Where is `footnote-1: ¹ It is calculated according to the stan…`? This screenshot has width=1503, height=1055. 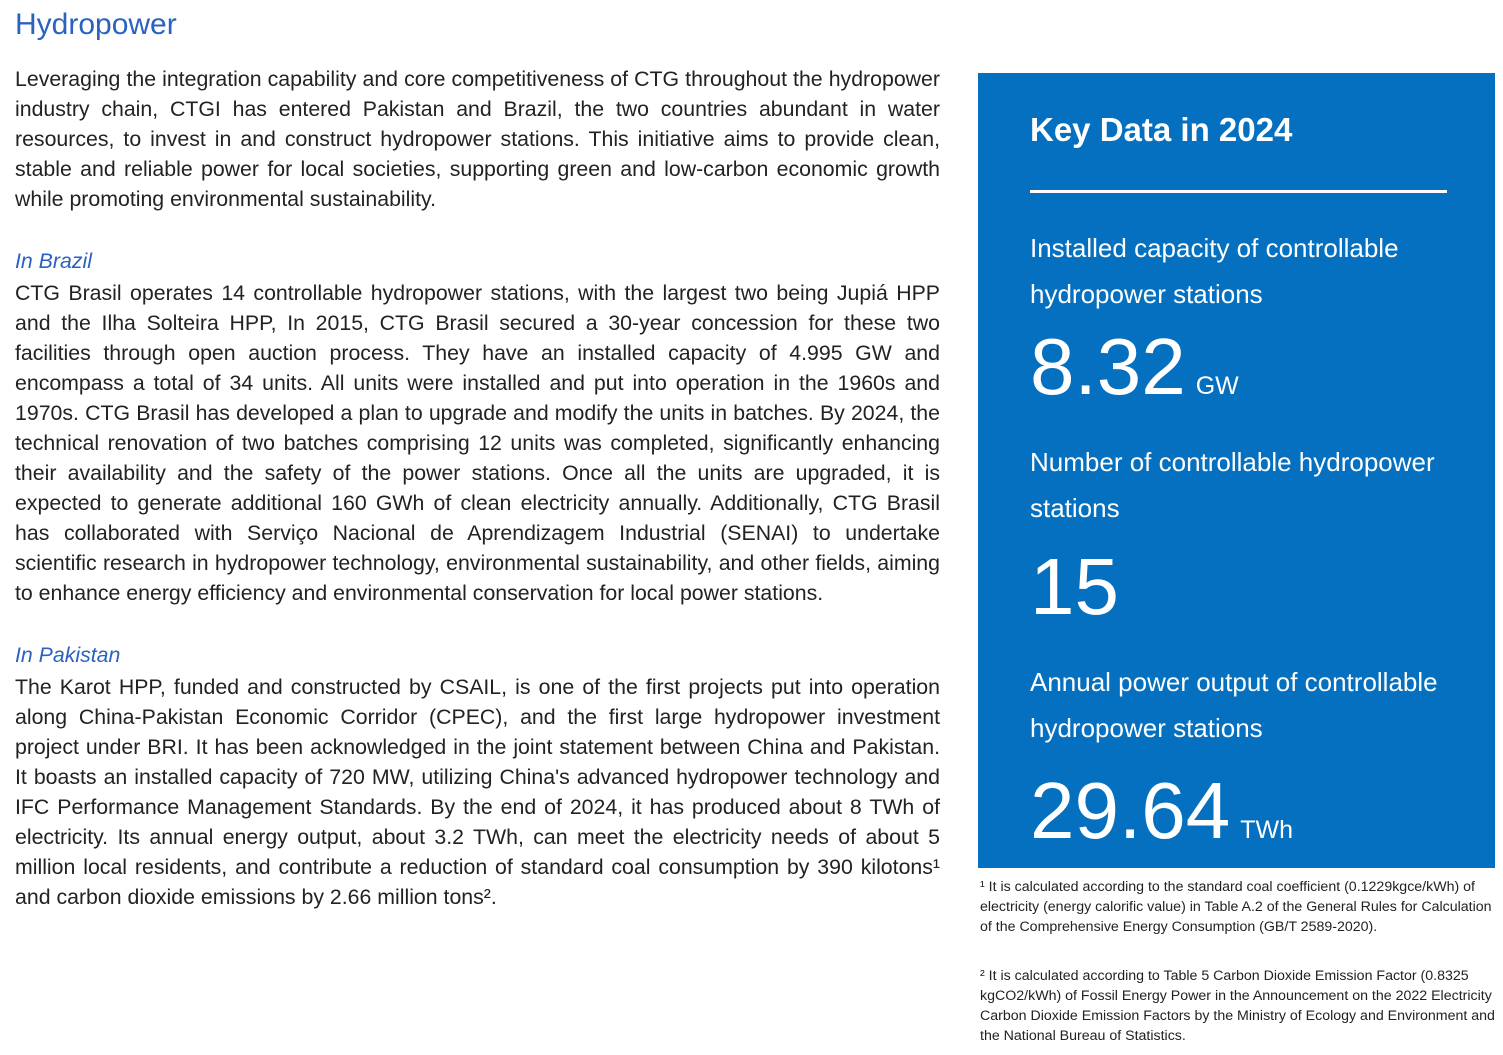 footnote-1: ¹ It is calculated according to the stan… is located at coordinates (1236, 907).